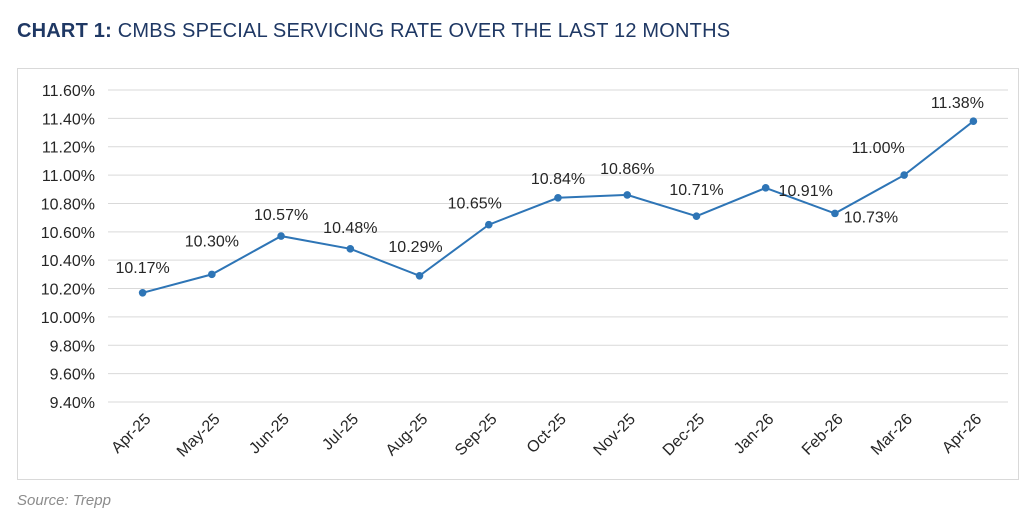 This screenshot has width=1024, height=530. Describe the element at coordinates (68, 233) in the screenshot. I see `y-tick-label: 10.60%` at that location.